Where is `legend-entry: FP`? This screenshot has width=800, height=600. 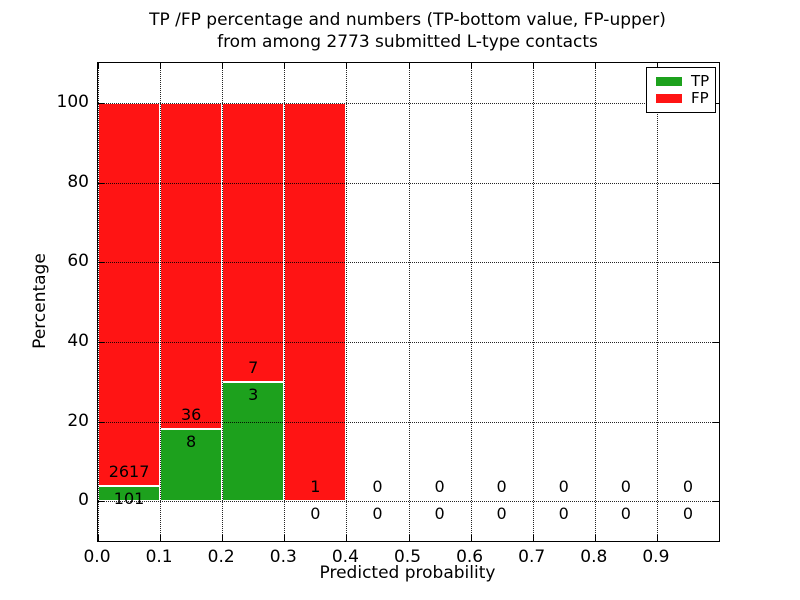
legend-entry: FP is located at coordinates (682, 98).